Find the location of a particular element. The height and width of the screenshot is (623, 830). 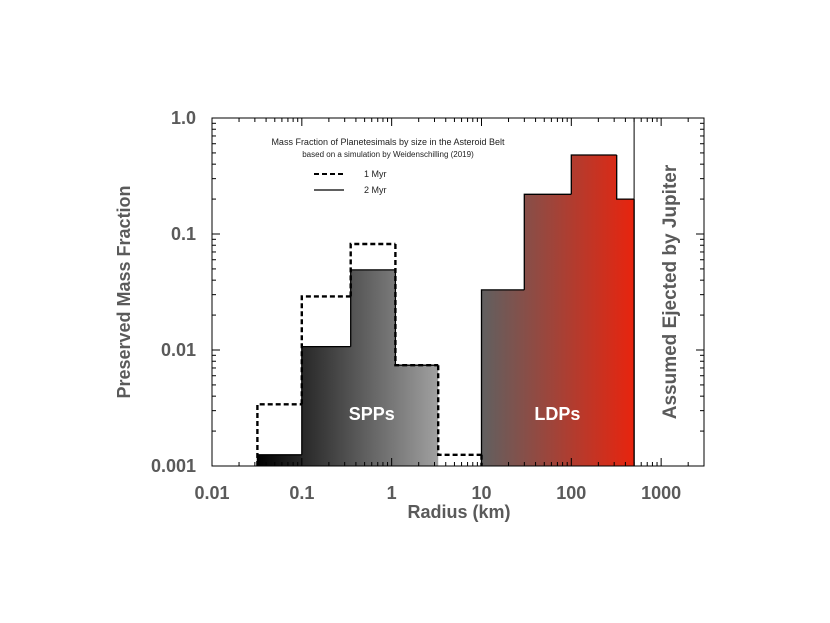

cutoff-label: Assumed Ejected by Jupiter is located at coordinates (670, 291).